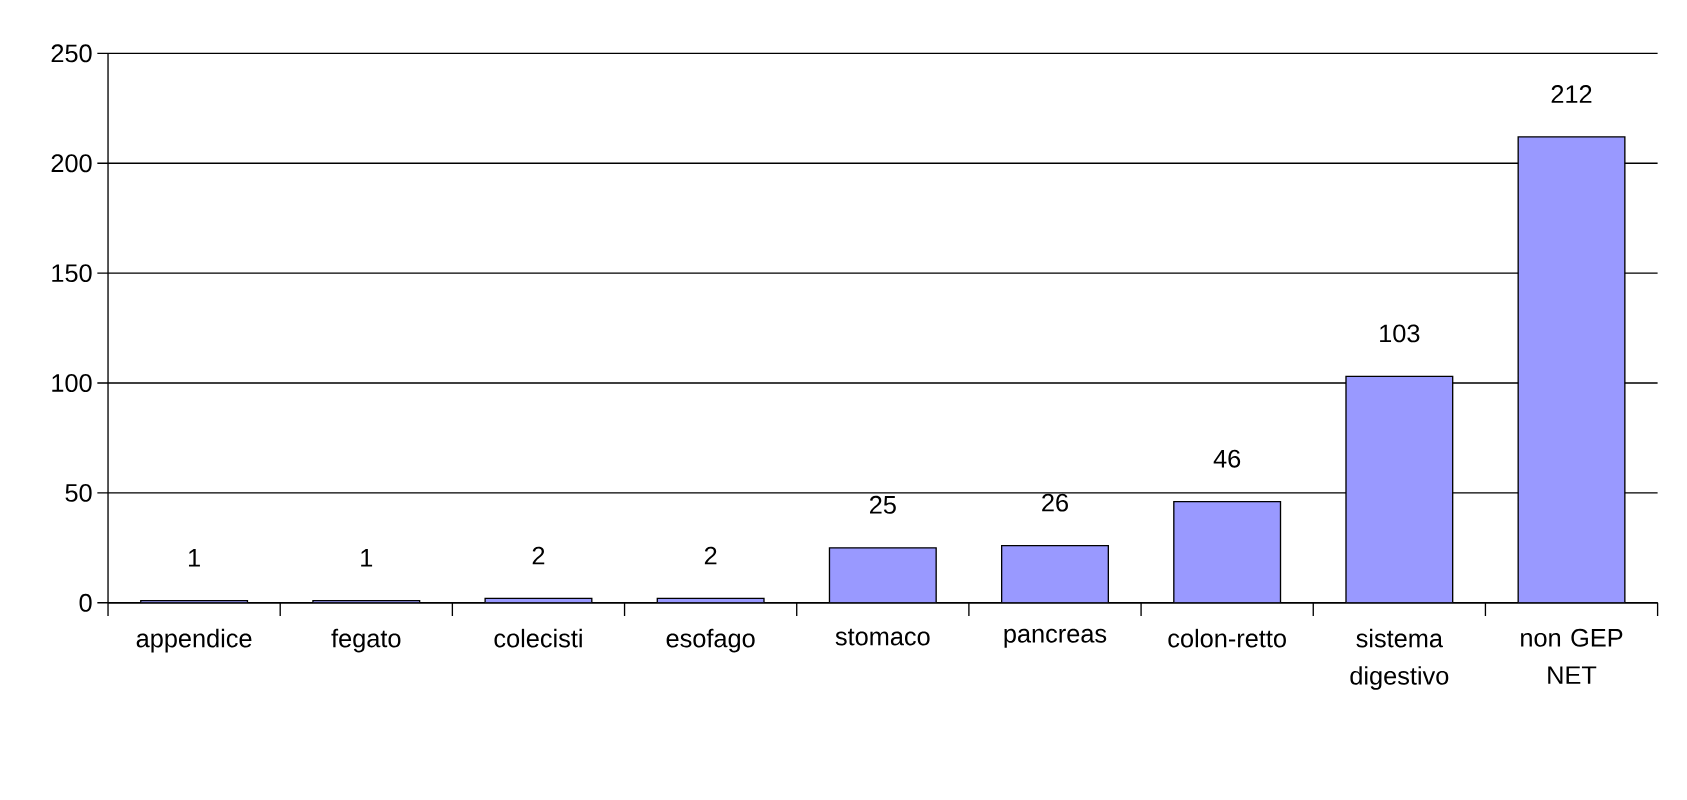 Image resolution: width=1687 pixels, height=800 pixels. I want to click on x-tick-label: sistema digestivo, so click(1399, 659).